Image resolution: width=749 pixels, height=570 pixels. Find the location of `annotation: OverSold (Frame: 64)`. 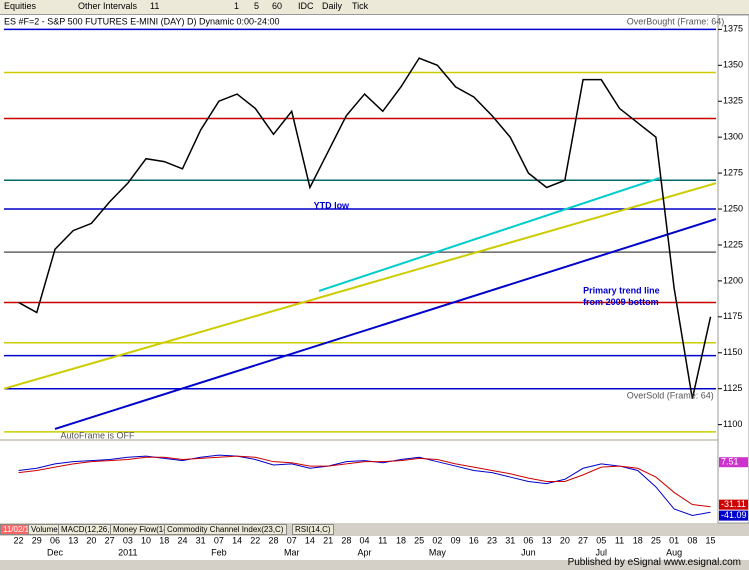

annotation: OverSold (Frame: 64) is located at coordinates (670, 395).